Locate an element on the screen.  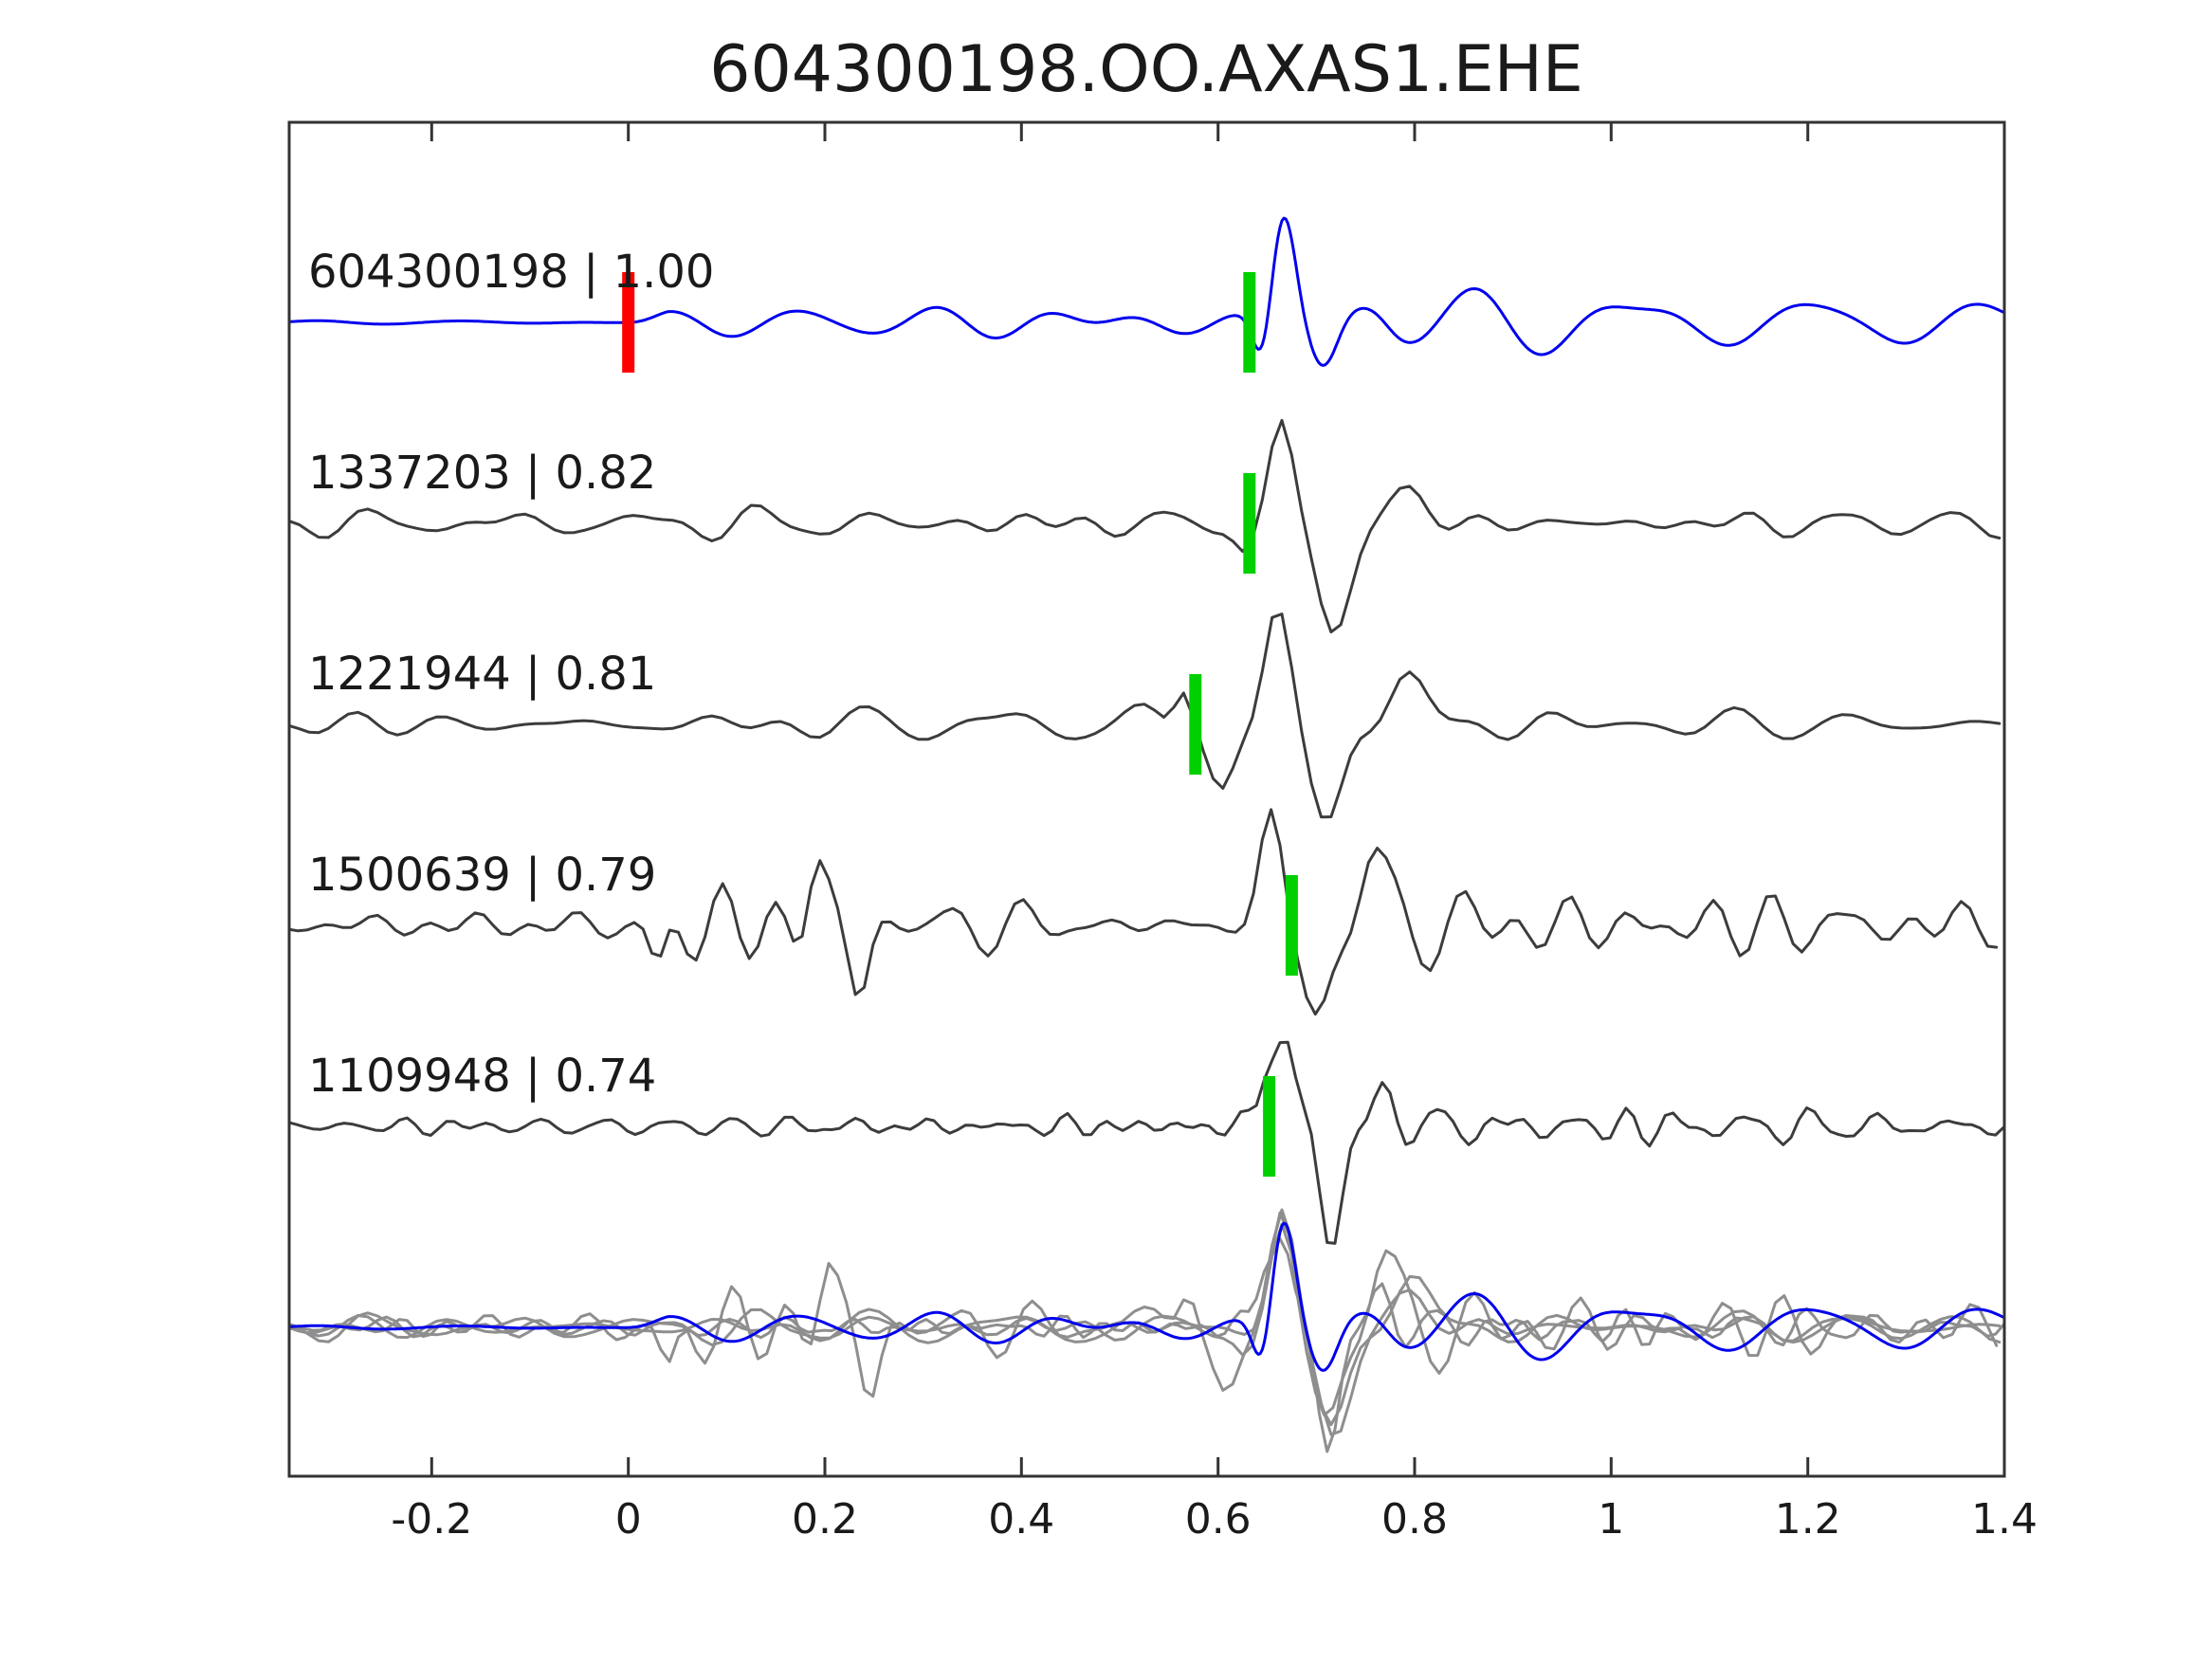
trace-label-604300198: 604300198 | 1.00 is located at coordinates (511, 272).